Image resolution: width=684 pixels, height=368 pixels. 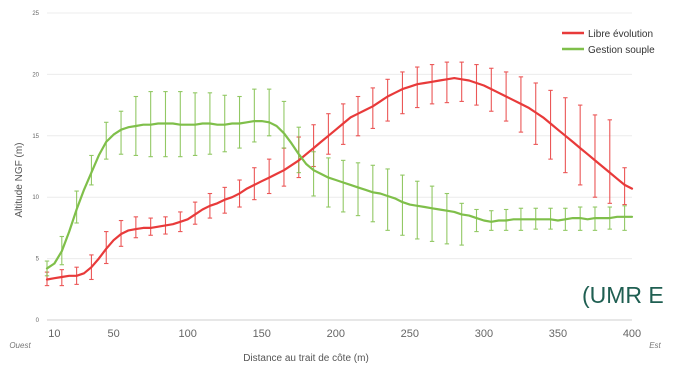 I want to click on legend: Libre évolution Gestion souple, so click(x=608, y=42).